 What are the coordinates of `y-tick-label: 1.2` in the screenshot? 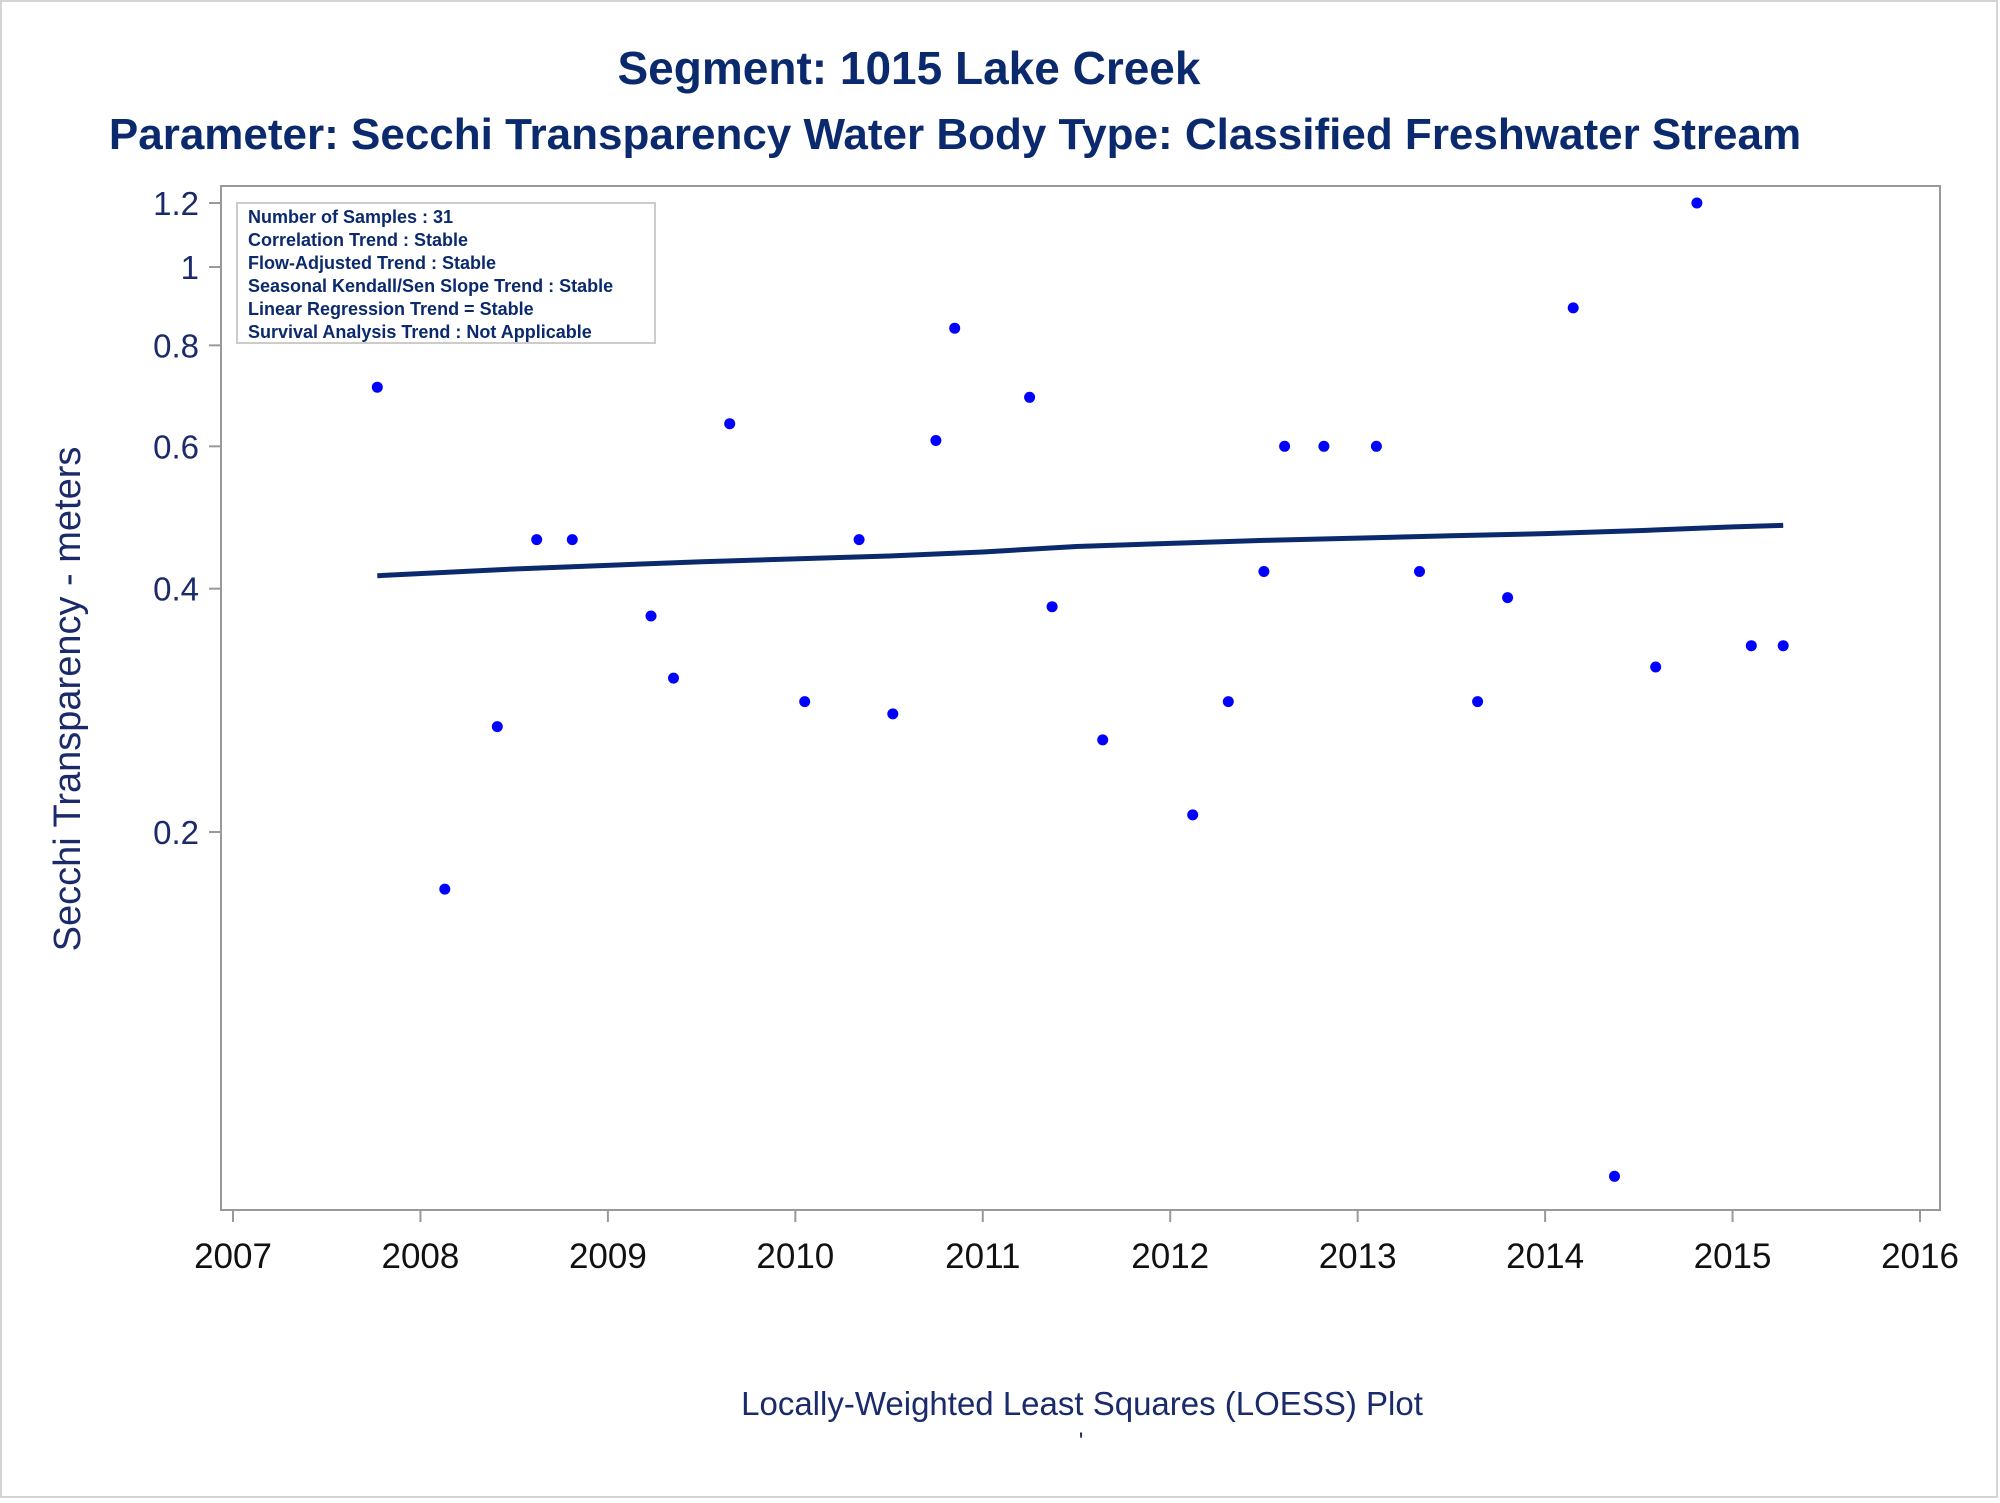 It's located at (176, 203).